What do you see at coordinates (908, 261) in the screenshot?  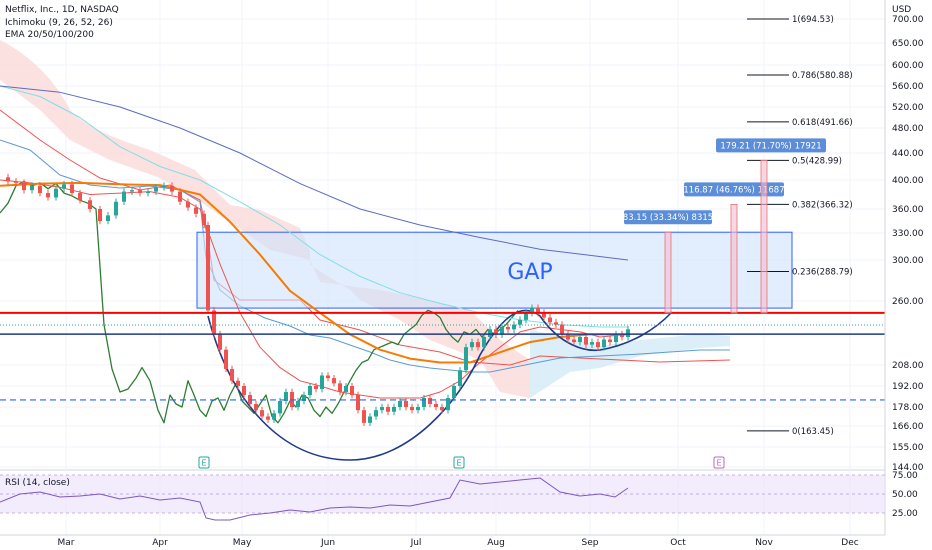 I see `price-tick-label: 300.00` at bounding box center [908, 261].